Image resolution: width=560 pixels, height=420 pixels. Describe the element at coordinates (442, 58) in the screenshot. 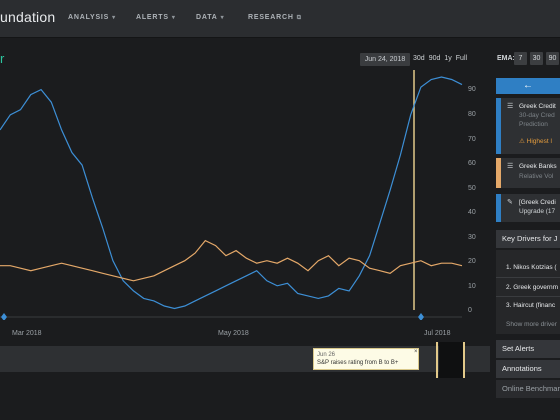

I see `range-selector: 30d 90d 1y Full` at that location.